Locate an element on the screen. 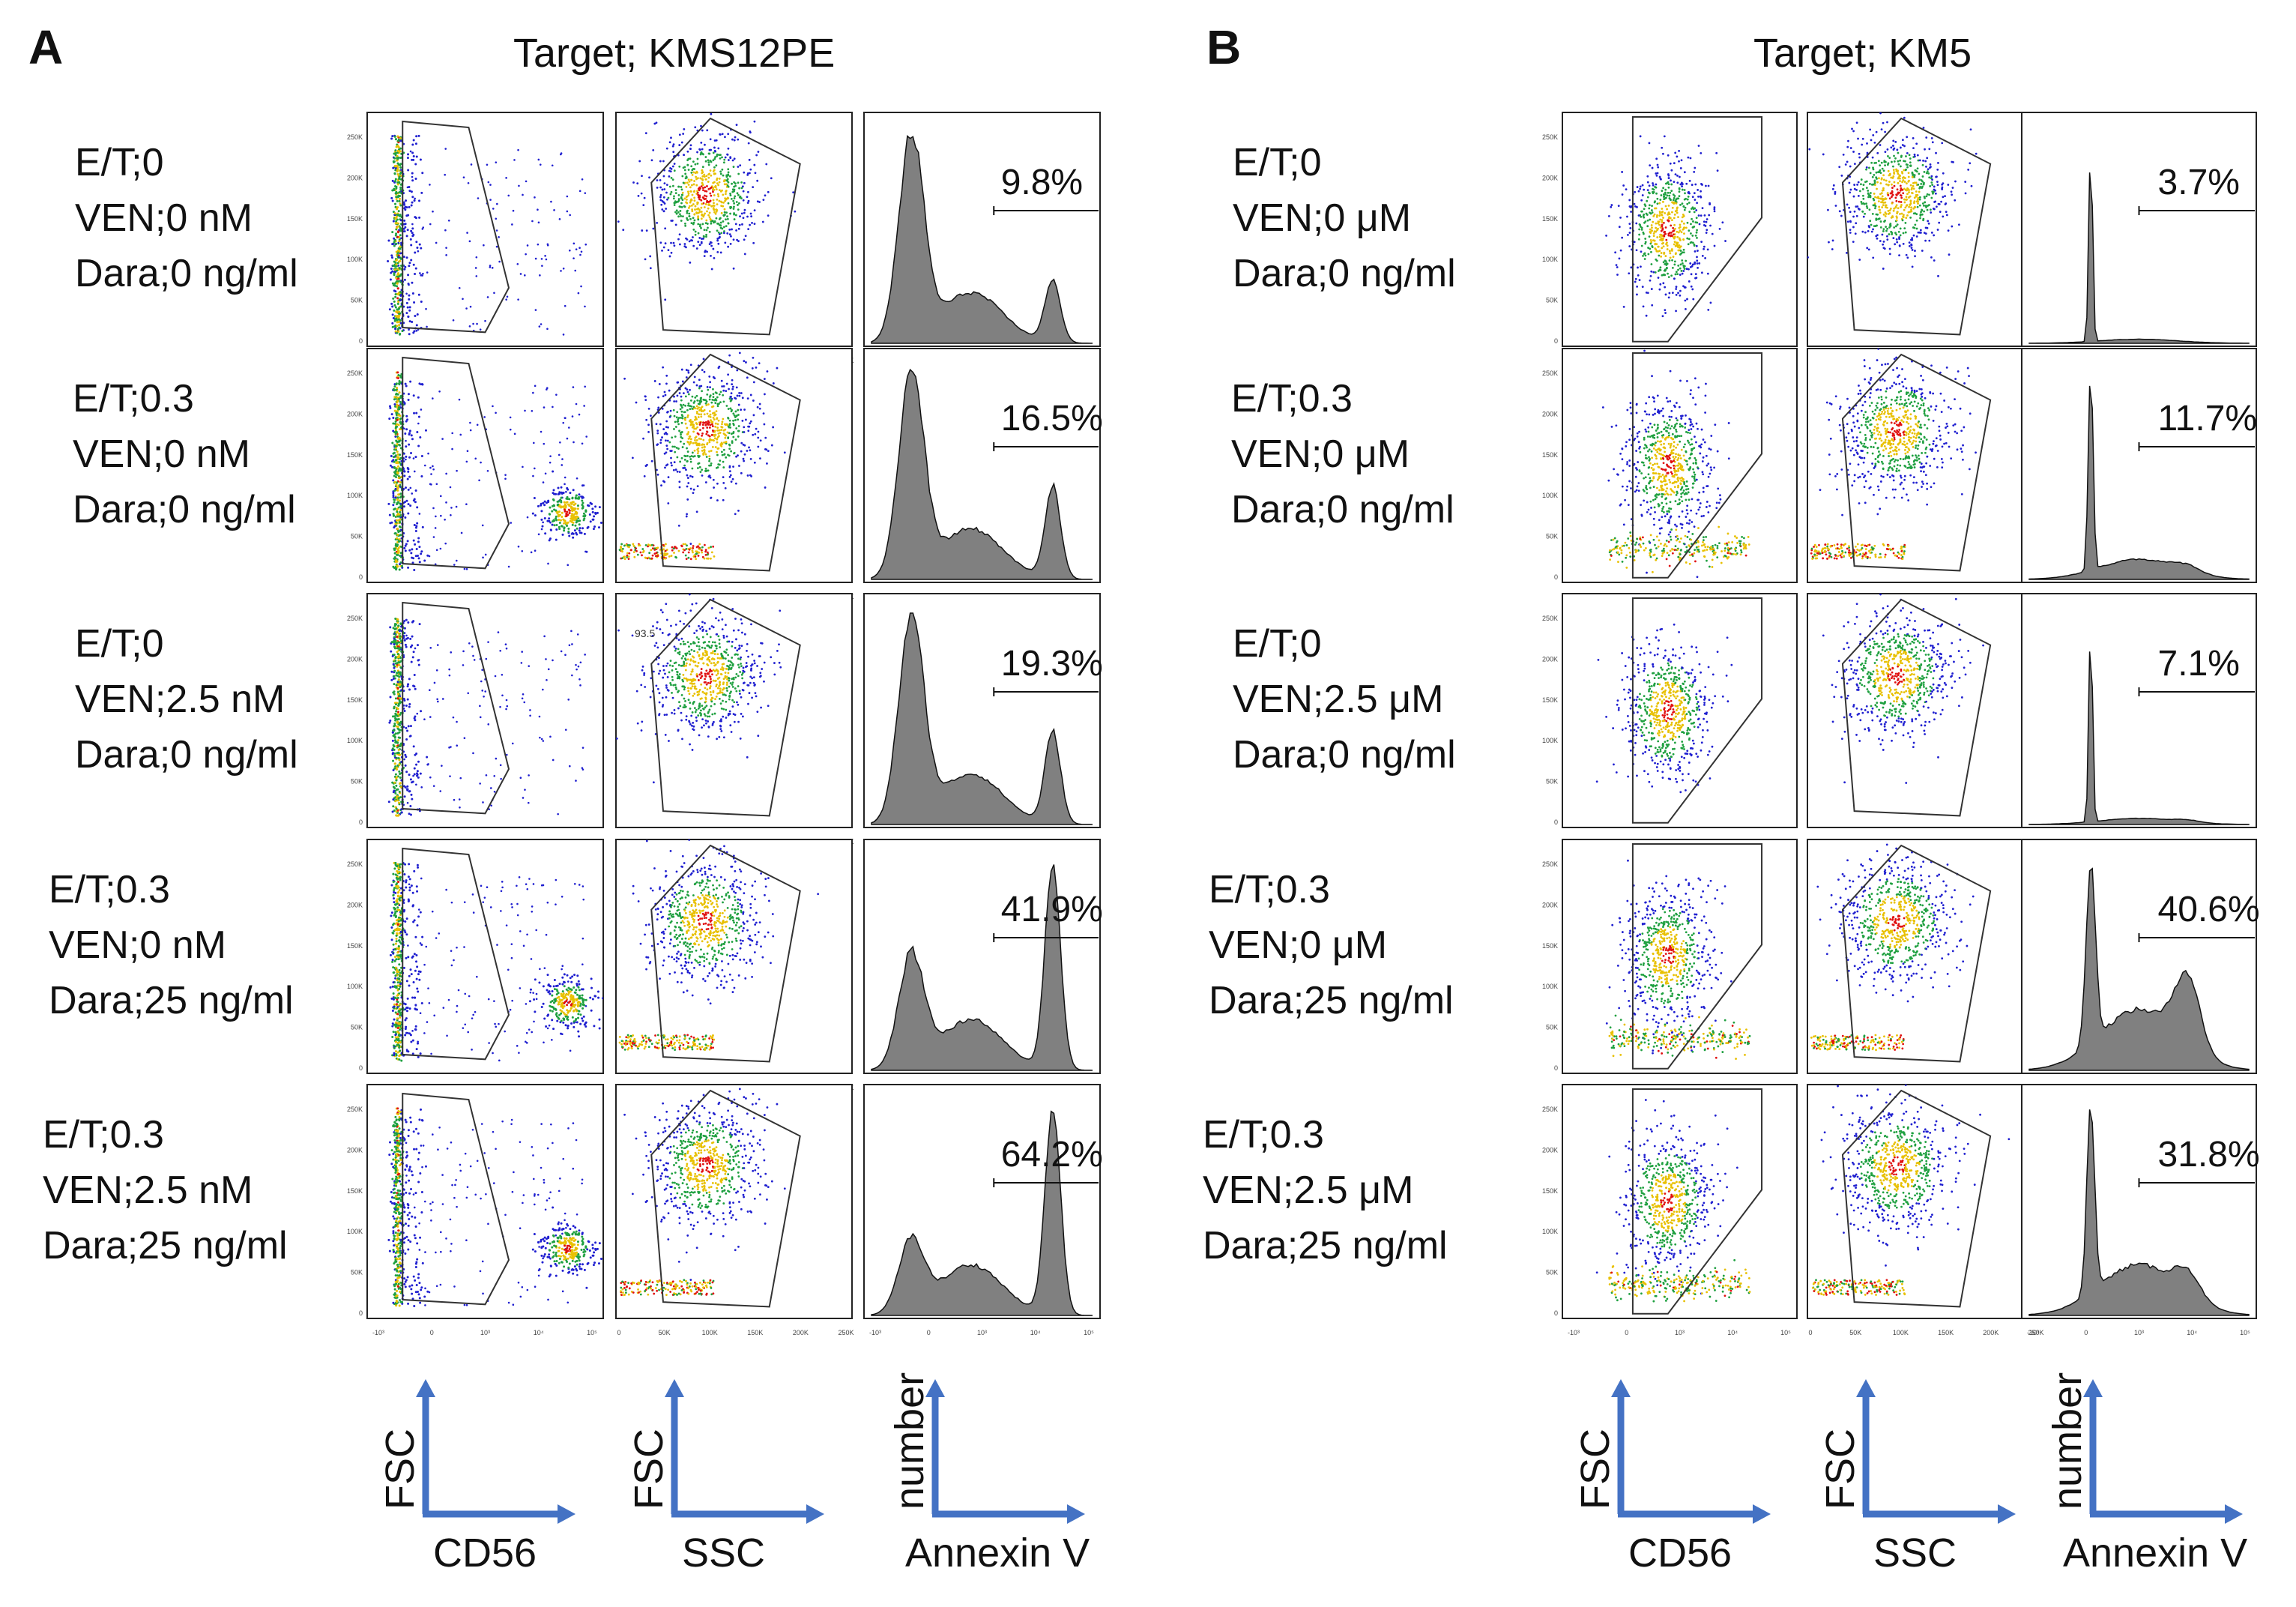 This screenshot has width=2296, height=1607. x-tick-label: 250K is located at coordinates (2035, 1332).